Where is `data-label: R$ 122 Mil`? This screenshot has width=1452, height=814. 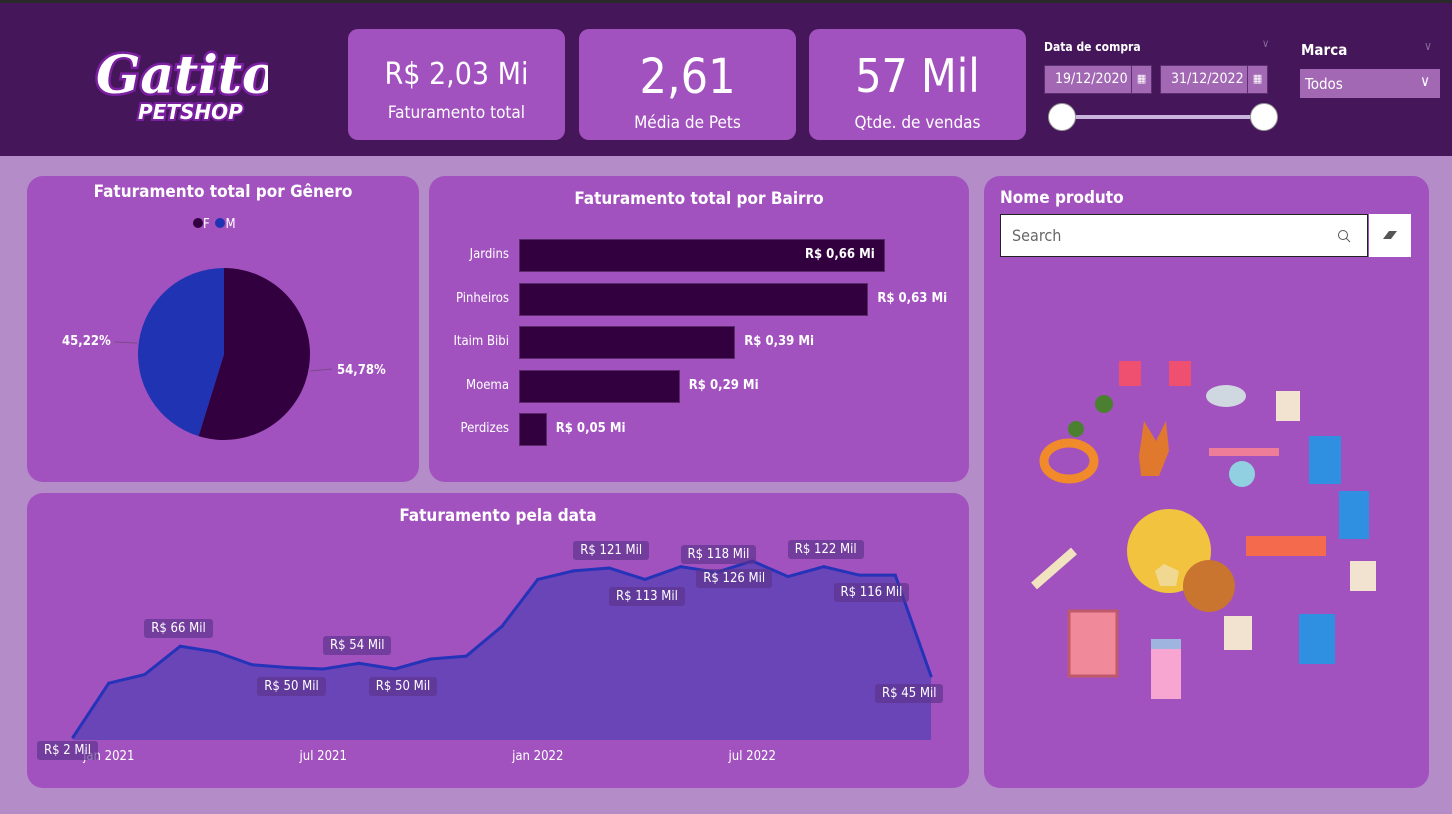 data-label: R$ 122 Mil is located at coordinates (825, 549).